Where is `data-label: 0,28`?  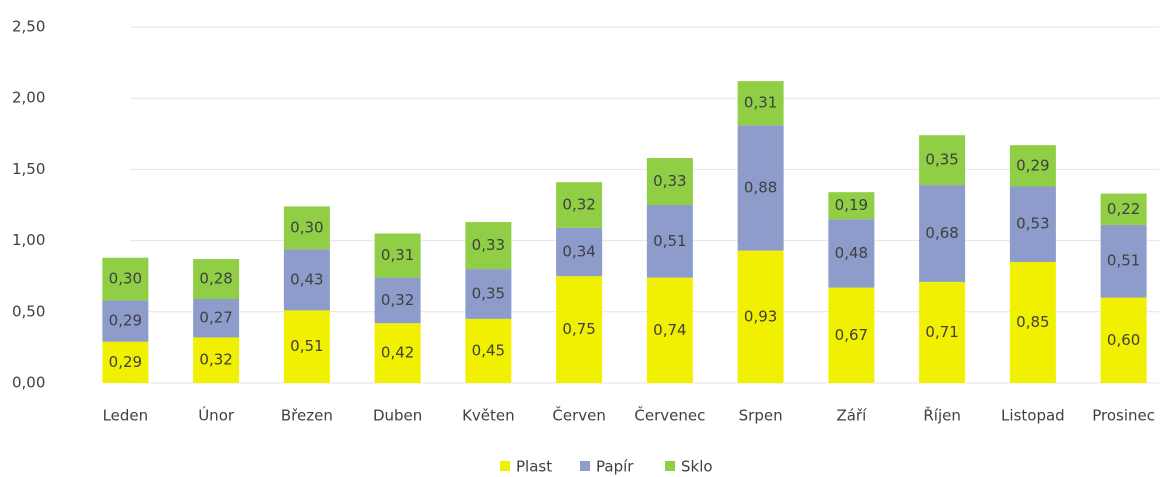
data-label: 0,28 is located at coordinates (215, 279).